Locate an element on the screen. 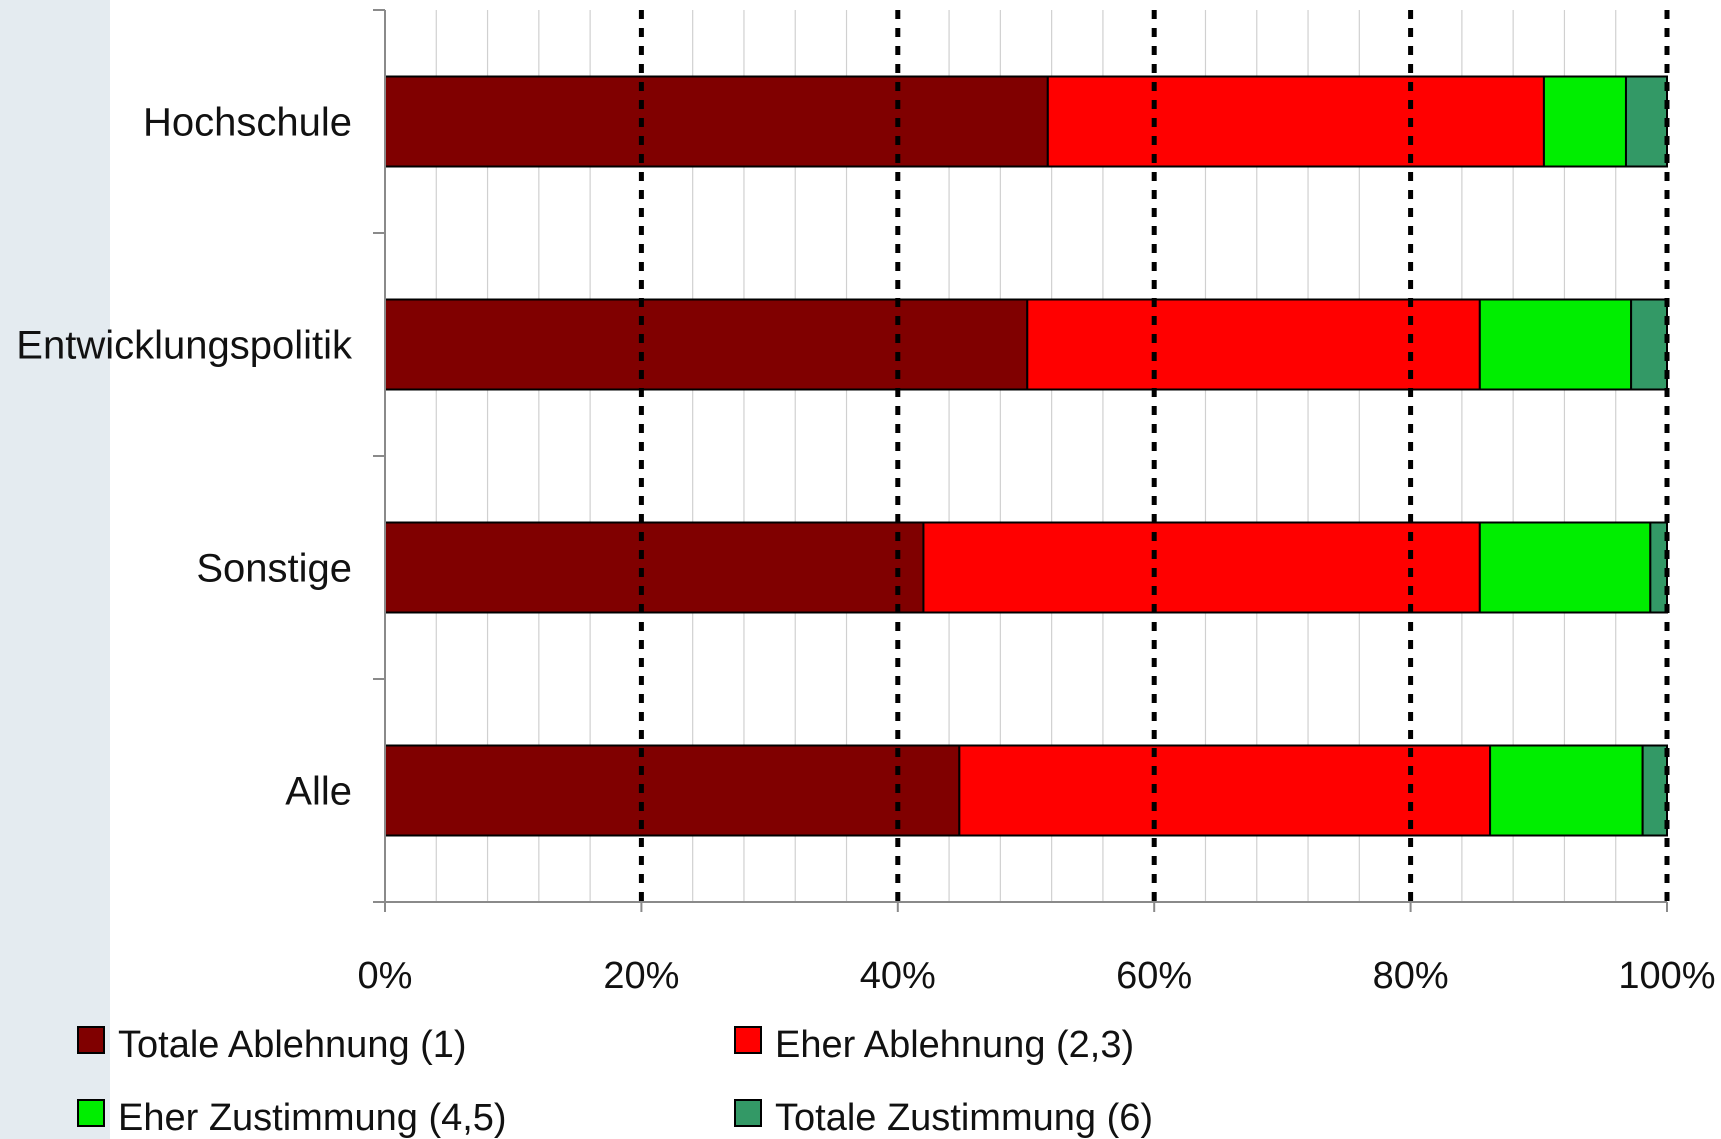  x-tick-label: 40% is located at coordinates (898, 976).